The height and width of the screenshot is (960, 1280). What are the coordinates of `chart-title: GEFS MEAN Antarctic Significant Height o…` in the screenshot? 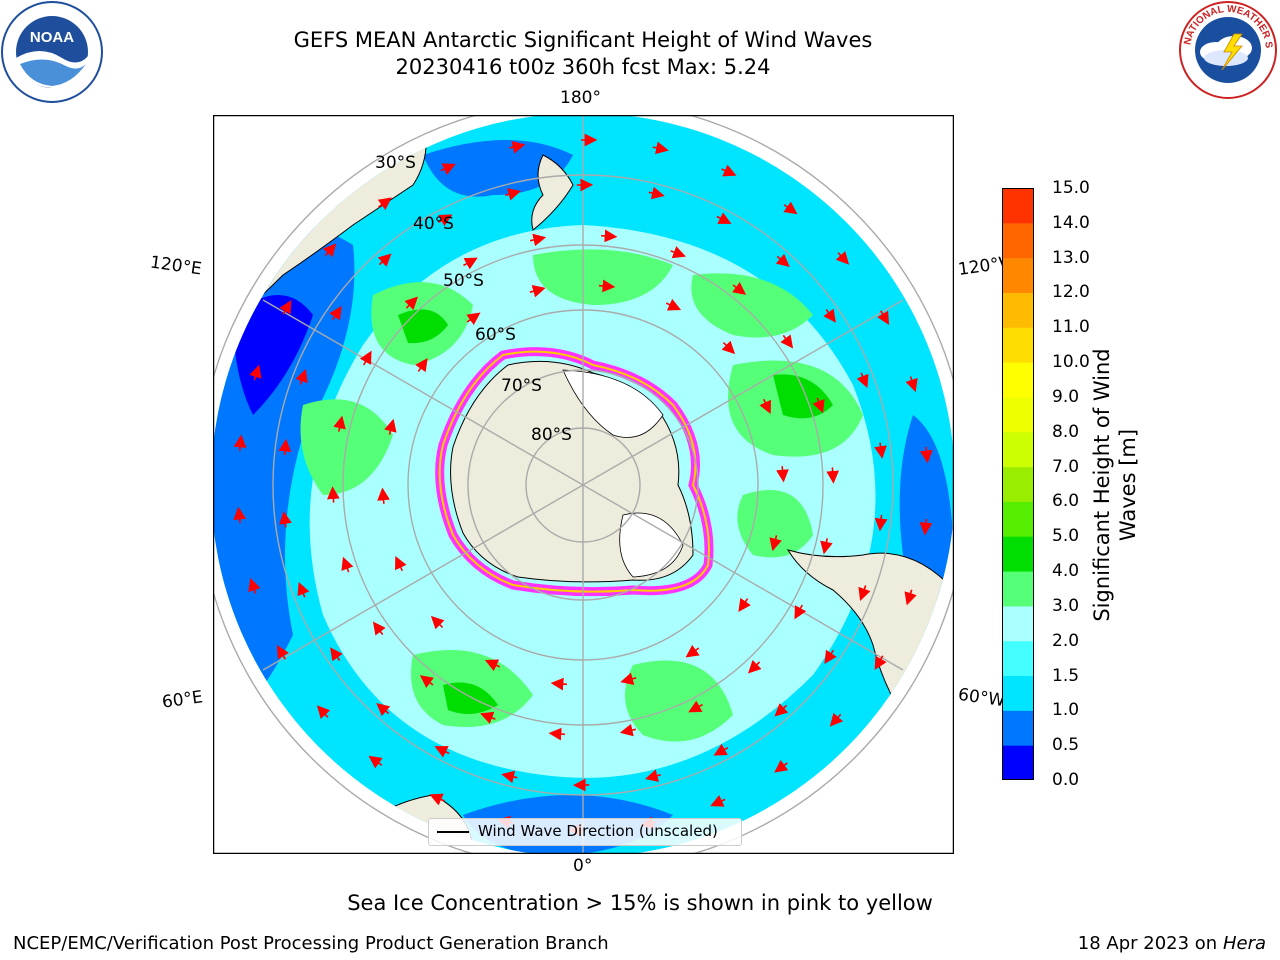 It's located at (583, 40).